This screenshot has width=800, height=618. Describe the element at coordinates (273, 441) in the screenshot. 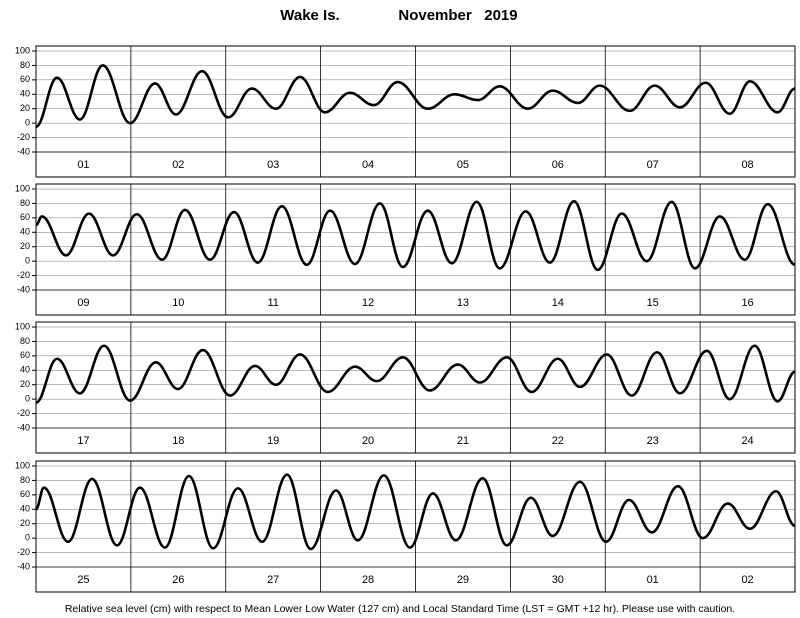

I see `day-label: 19` at that location.